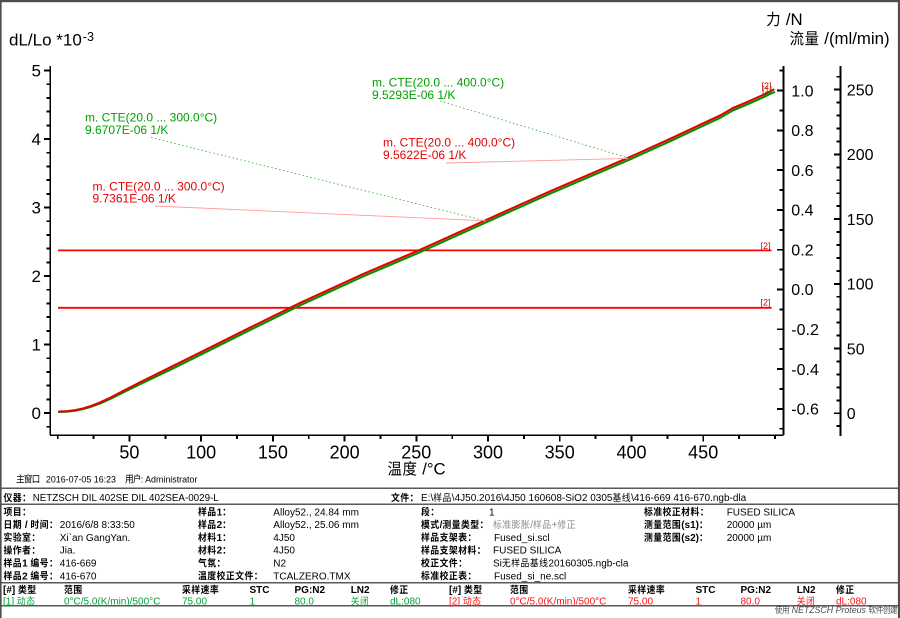 This screenshot has height=618, width=900. I want to click on svg-text: 50, so click(129, 452).